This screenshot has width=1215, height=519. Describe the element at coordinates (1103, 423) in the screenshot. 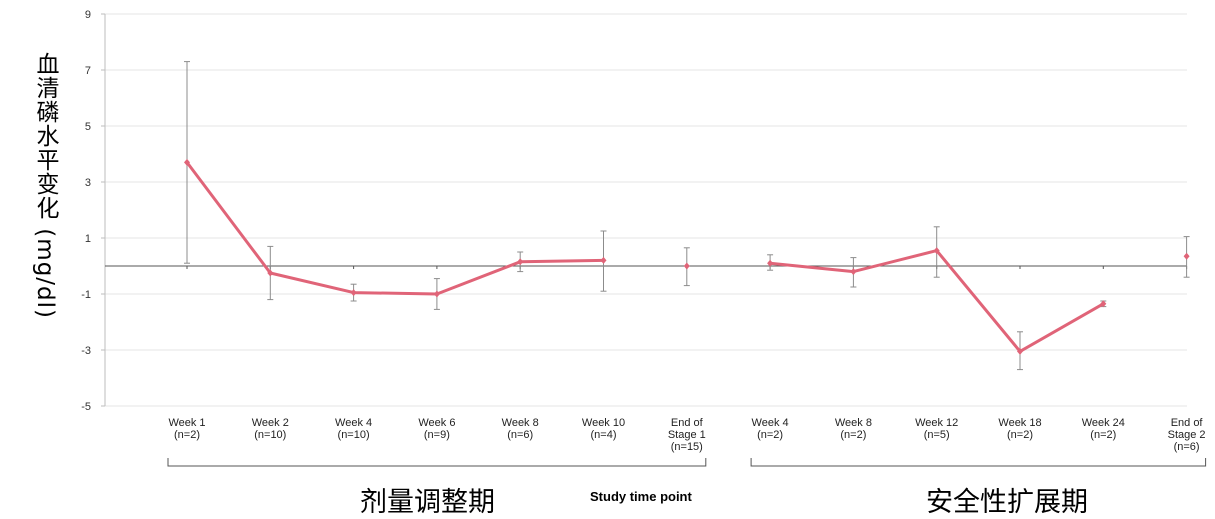

I see `x-tick-label-line: Week 24` at that location.